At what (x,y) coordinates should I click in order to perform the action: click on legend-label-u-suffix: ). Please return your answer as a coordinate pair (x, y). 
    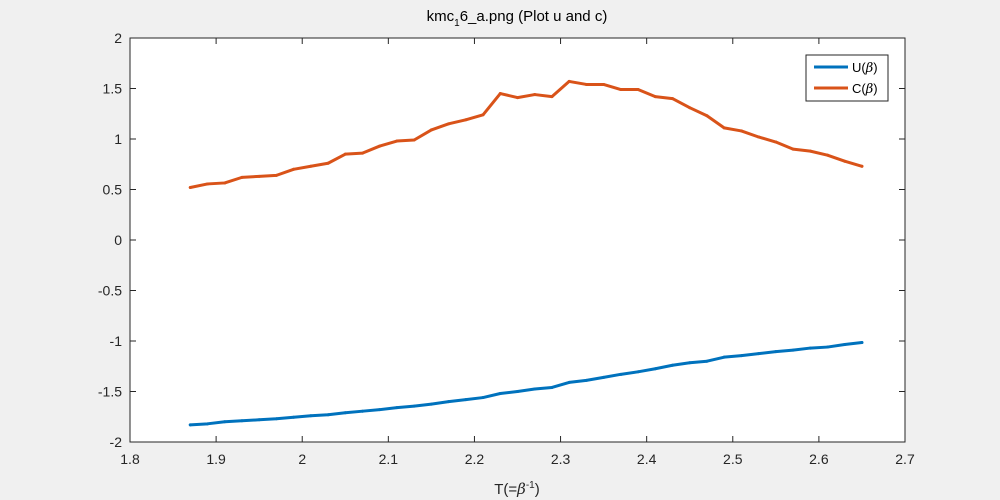
    Looking at the image, I should click on (875, 67).